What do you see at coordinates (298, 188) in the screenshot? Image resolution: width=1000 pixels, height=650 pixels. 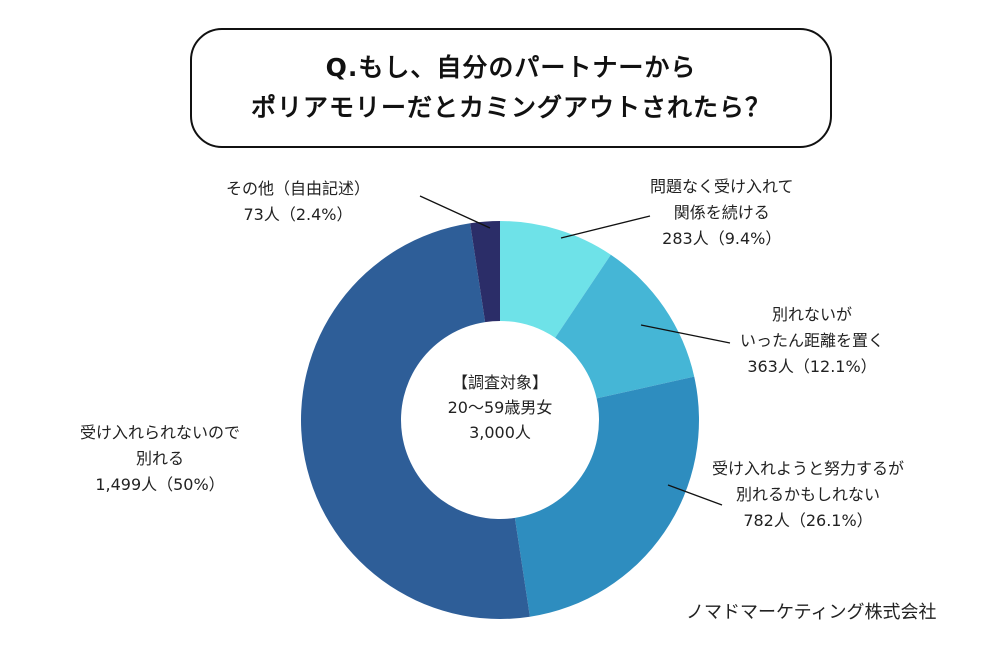 I see `slice-label-text: その他（自由記述）` at bounding box center [298, 188].